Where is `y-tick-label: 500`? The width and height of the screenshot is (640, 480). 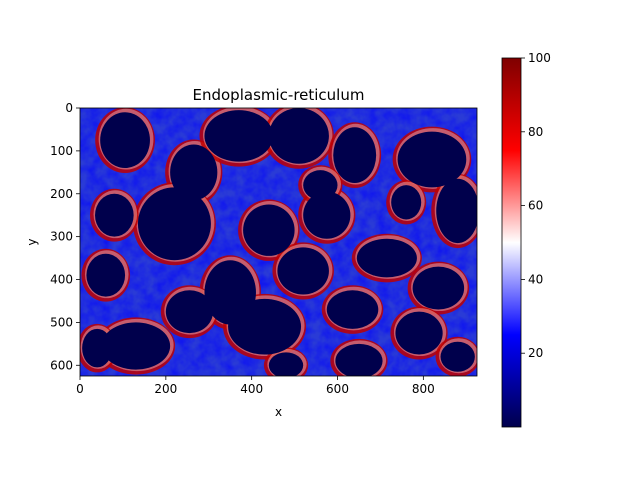
y-tick-label: 500 is located at coordinates (61, 322).